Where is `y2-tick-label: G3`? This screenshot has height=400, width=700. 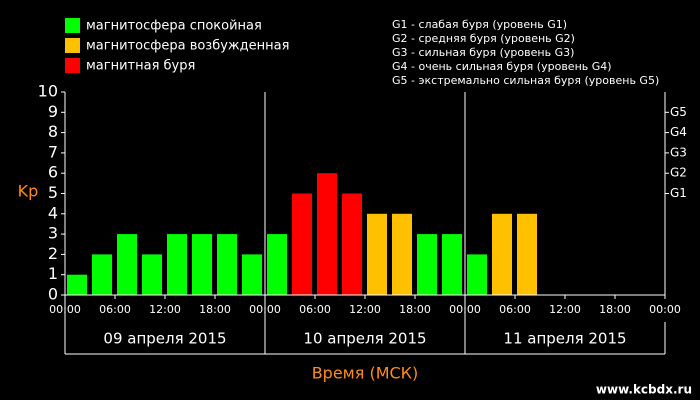
y2-tick-label: G3 is located at coordinates (678, 152).